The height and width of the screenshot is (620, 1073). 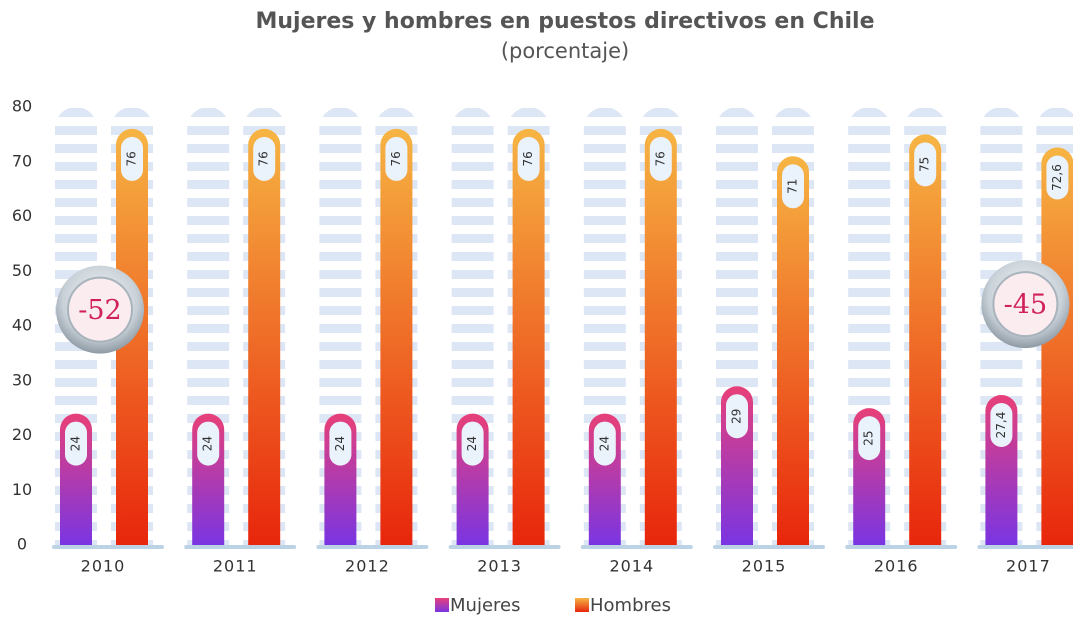 What do you see at coordinates (499, 566) in the screenshot?
I see `x-tick-label: 2013` at bounding box center [499, 566].